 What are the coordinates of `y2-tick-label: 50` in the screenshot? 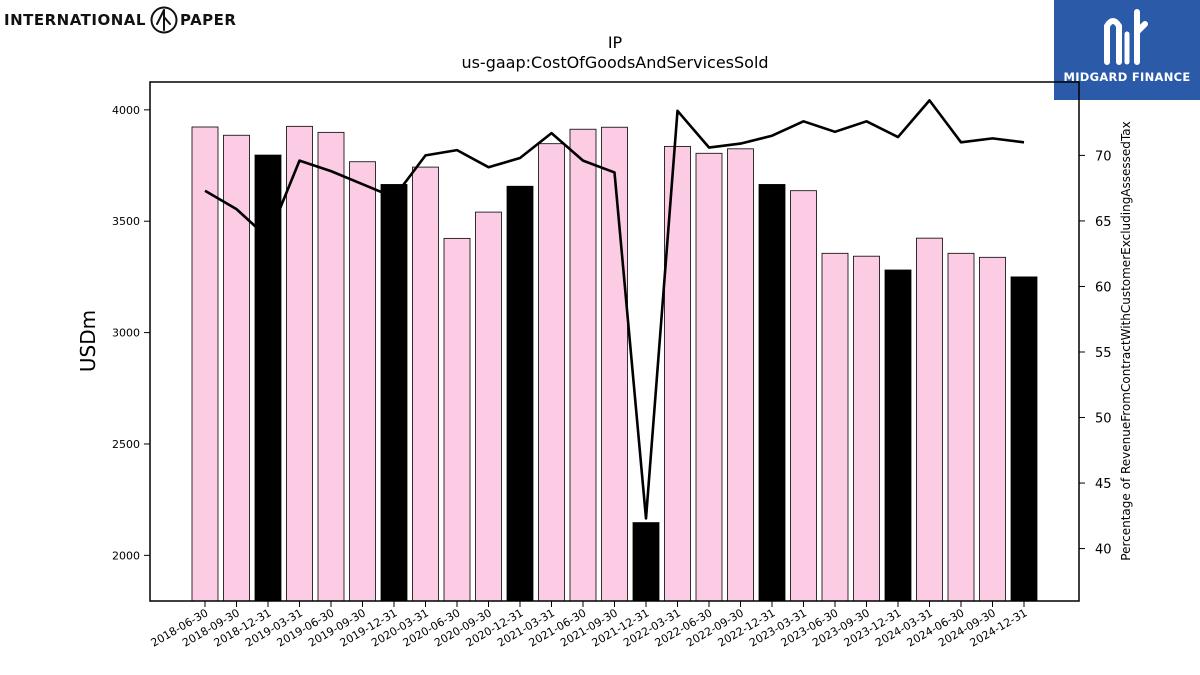 It's located at (1103, 419).